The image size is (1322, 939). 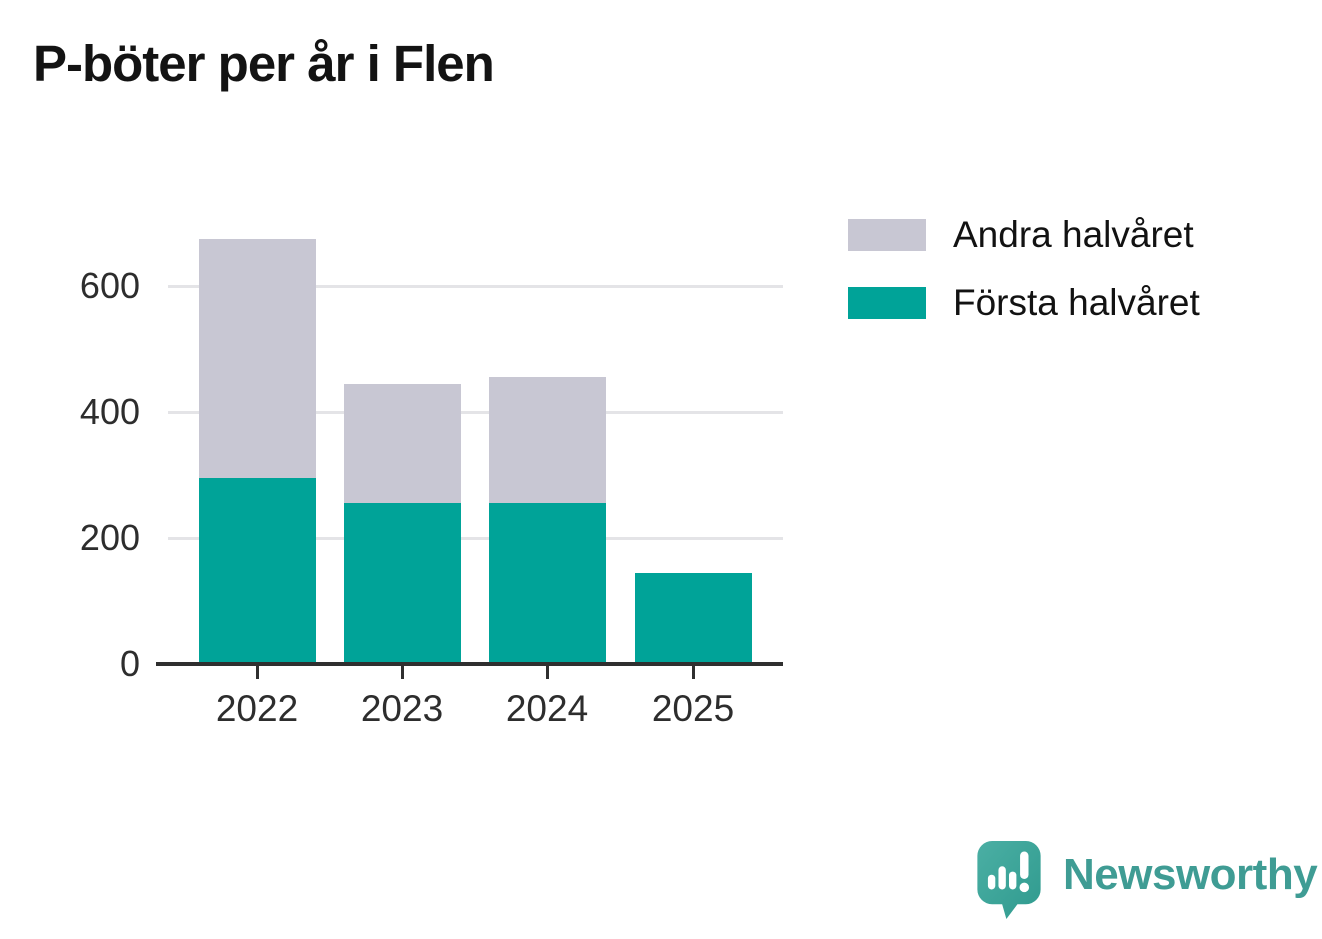 What do you see at coordinates (257, 672) in the screenshot?
I see `x-tick-2022` at bounding box center [257, 672].